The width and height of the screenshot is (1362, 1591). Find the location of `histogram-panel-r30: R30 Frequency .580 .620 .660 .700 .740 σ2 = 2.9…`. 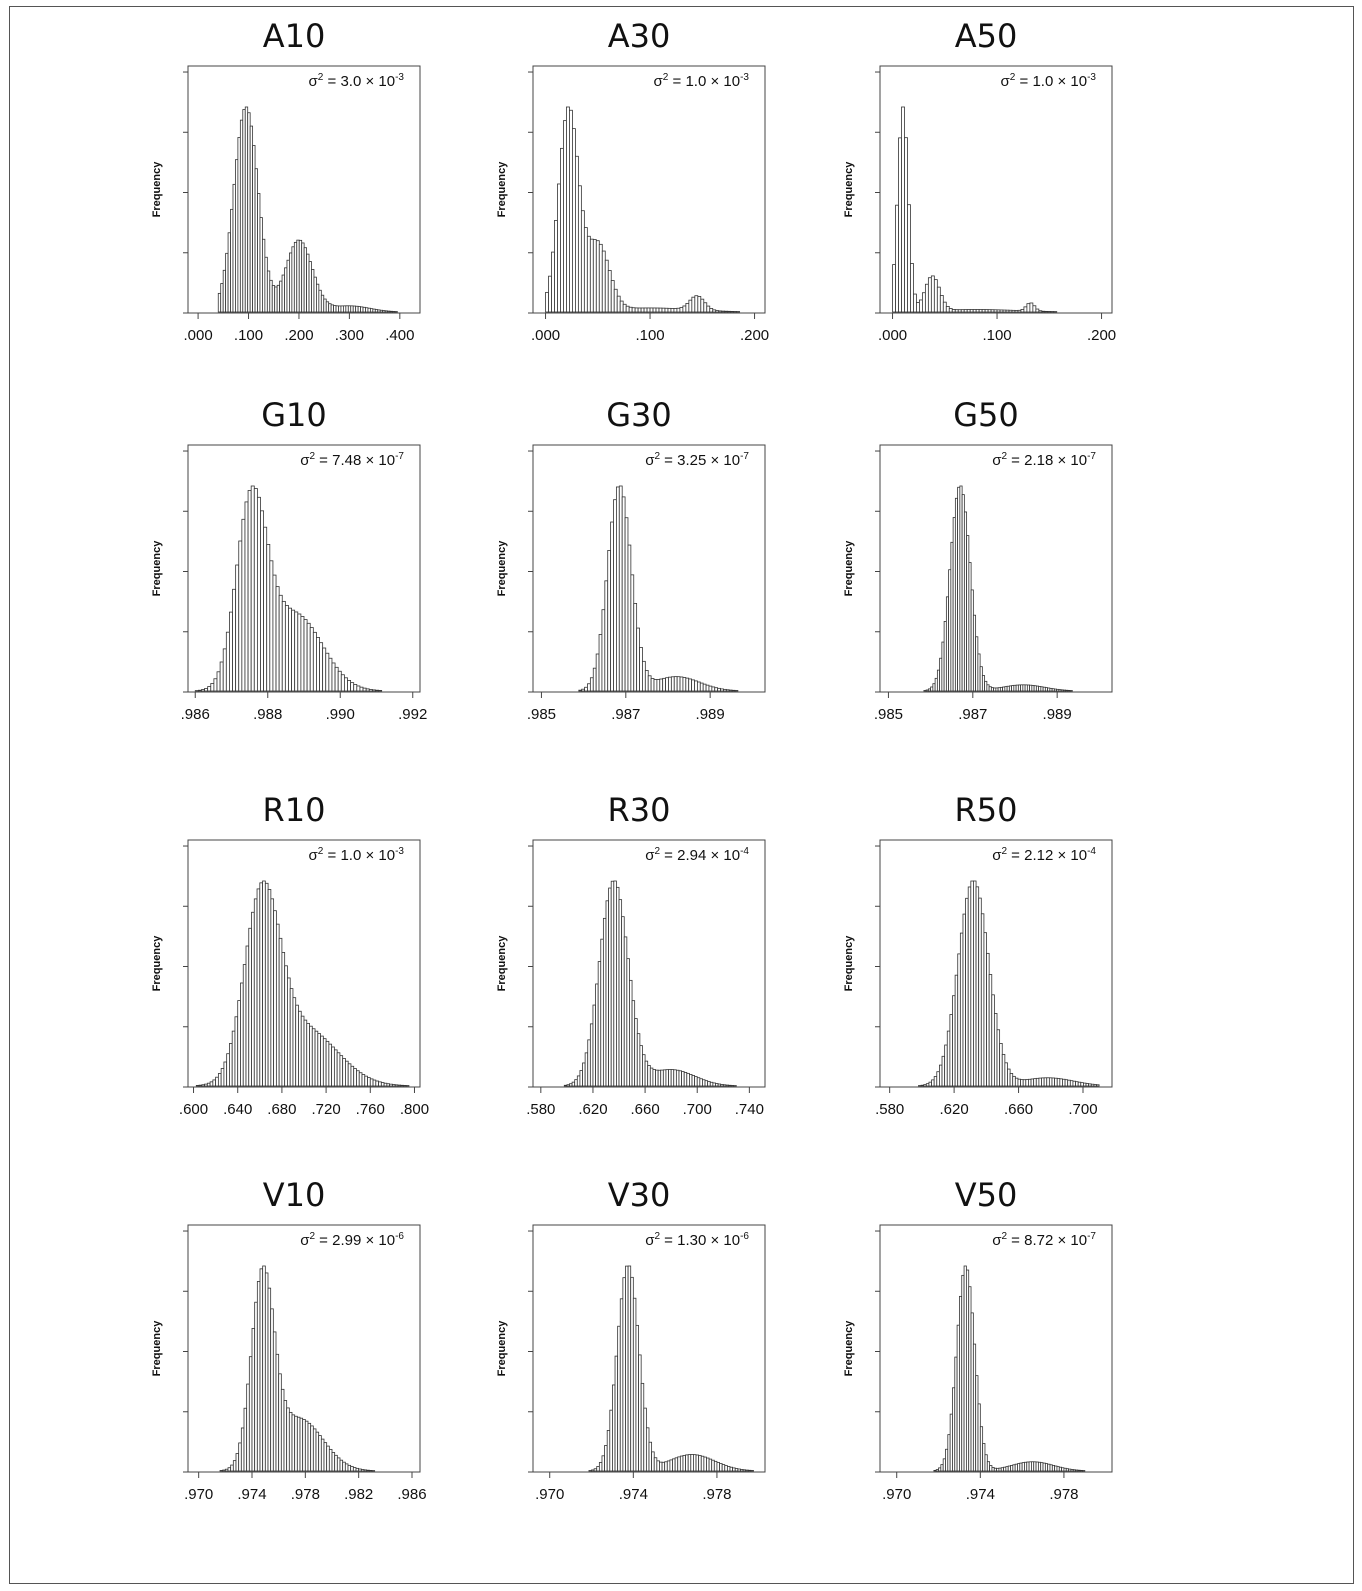

histogram-panel-r30: R30 Frequency .580 .620 .660 .700 .740 σ2 = 2.9… is located at coordinates (630, 960).